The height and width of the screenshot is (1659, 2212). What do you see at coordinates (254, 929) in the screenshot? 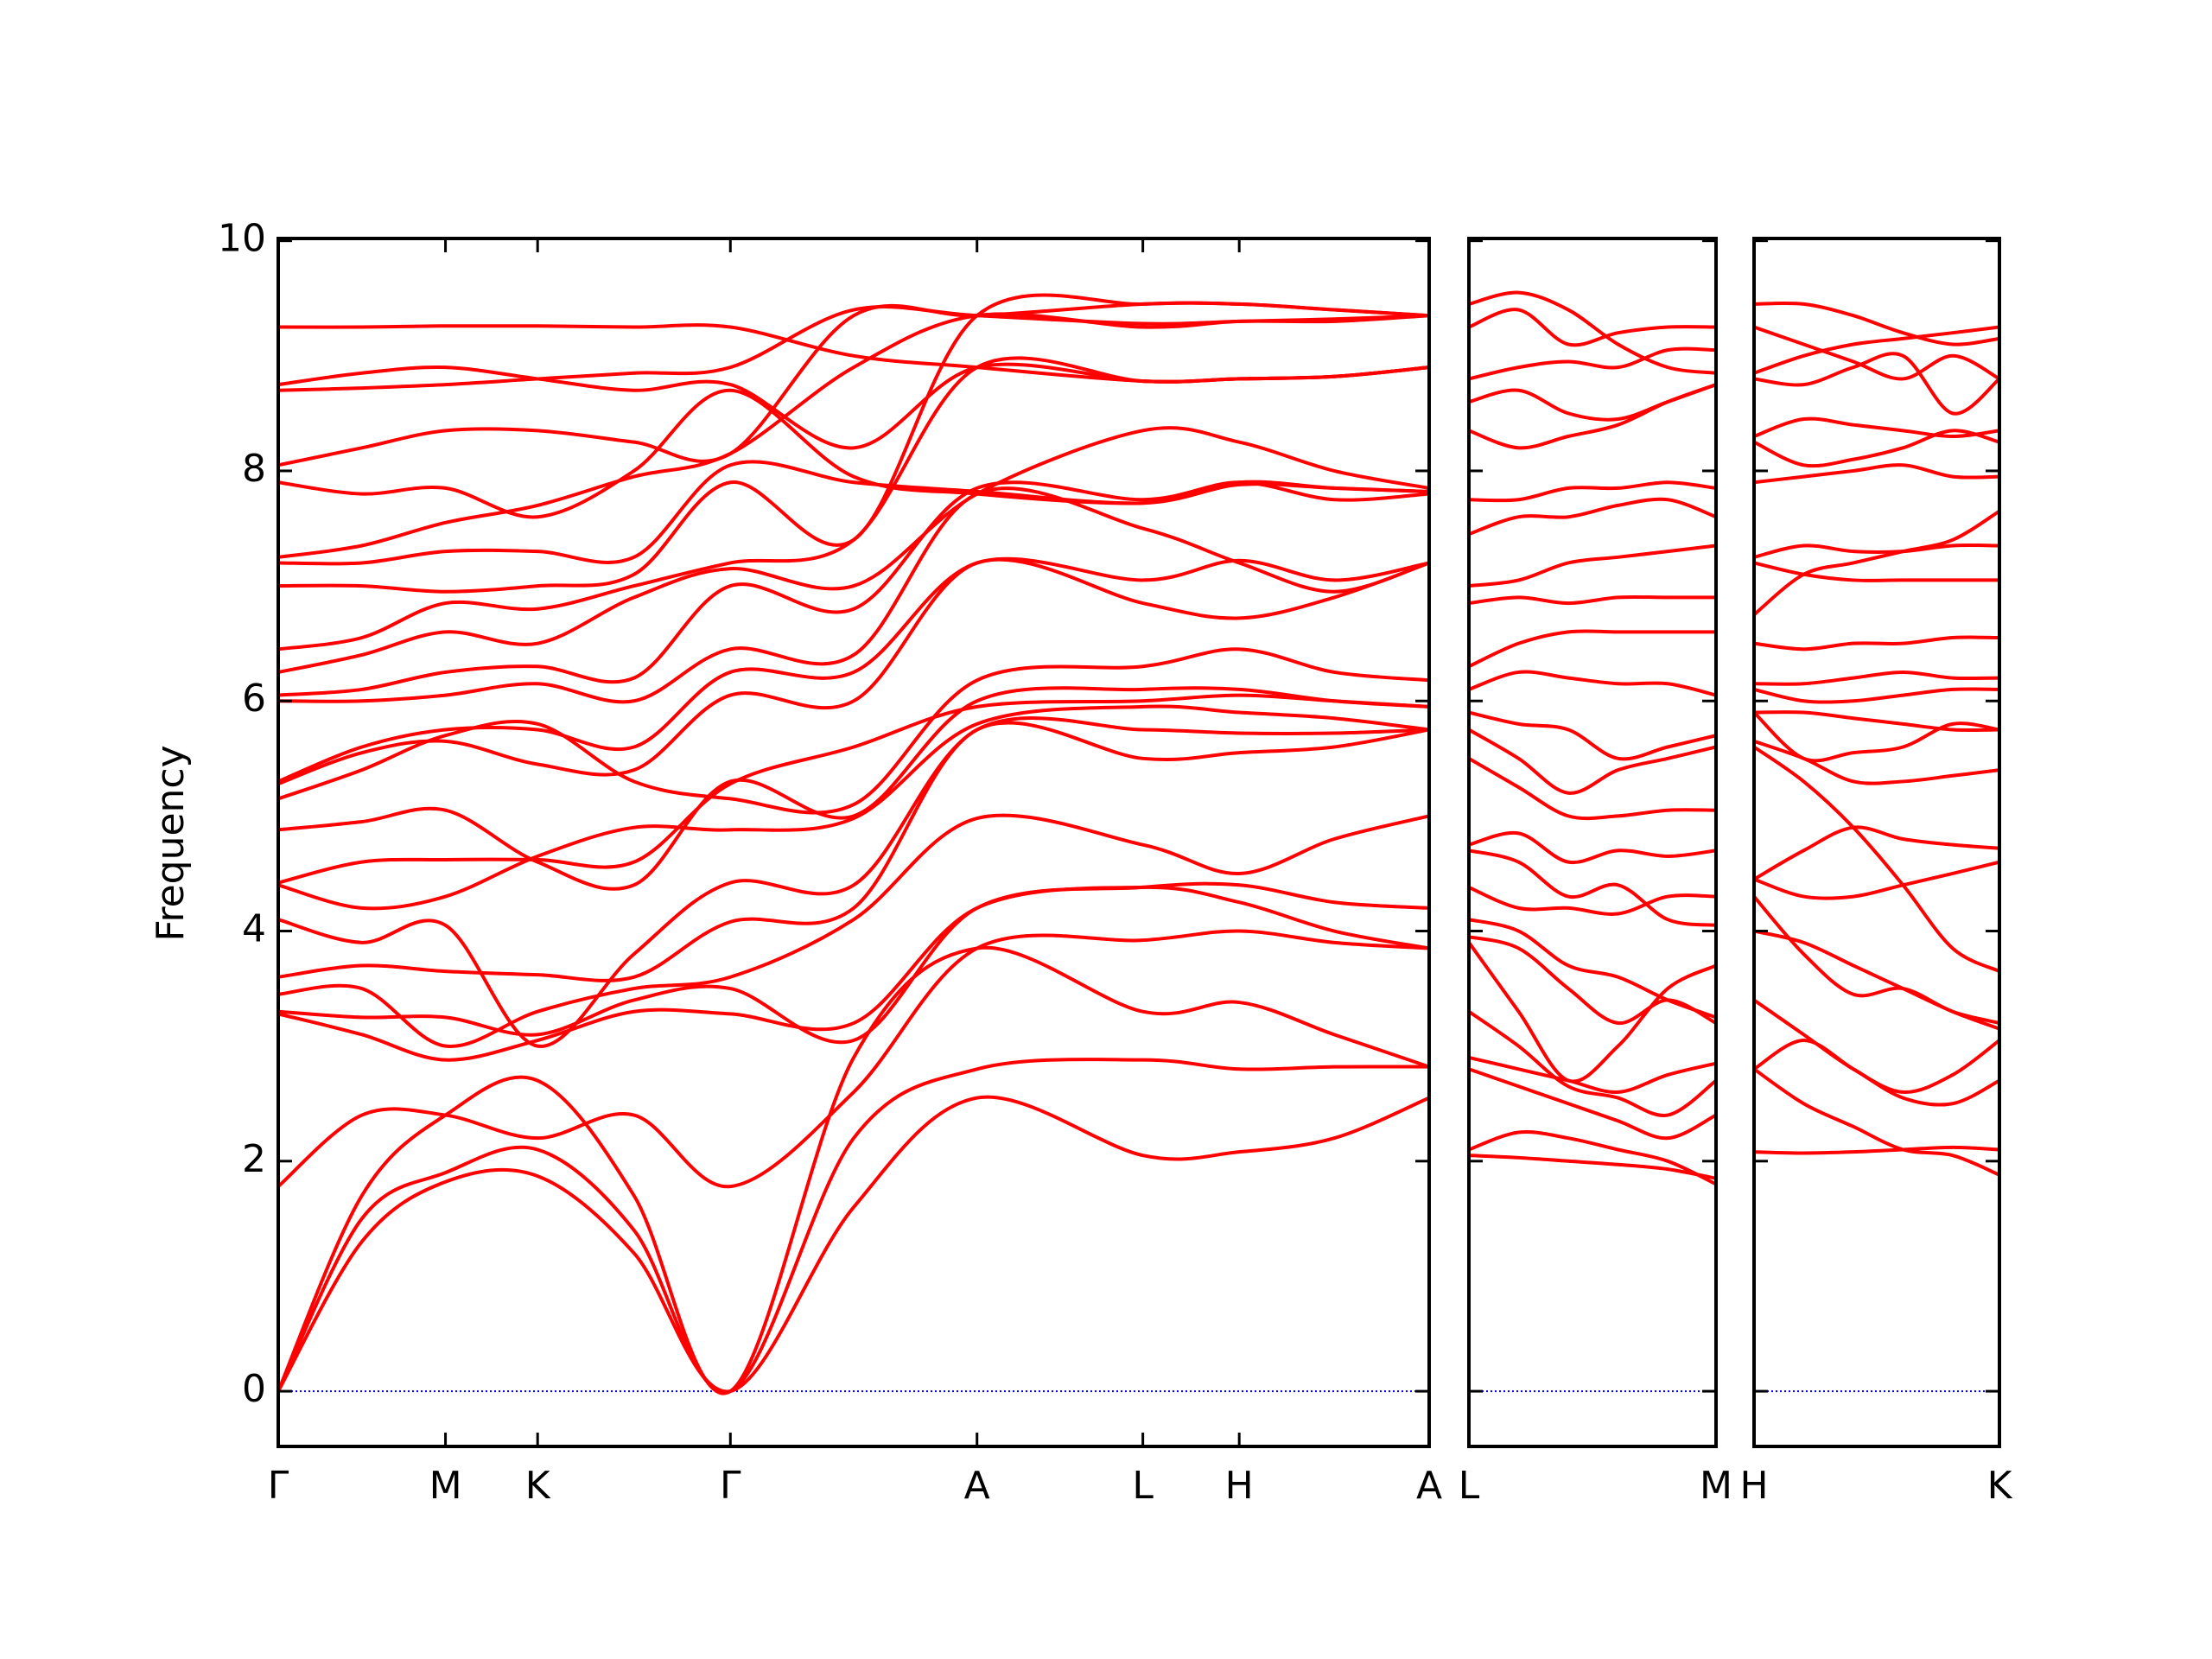
I see `y-tick-label: 4` at bounding box center [254, 929].